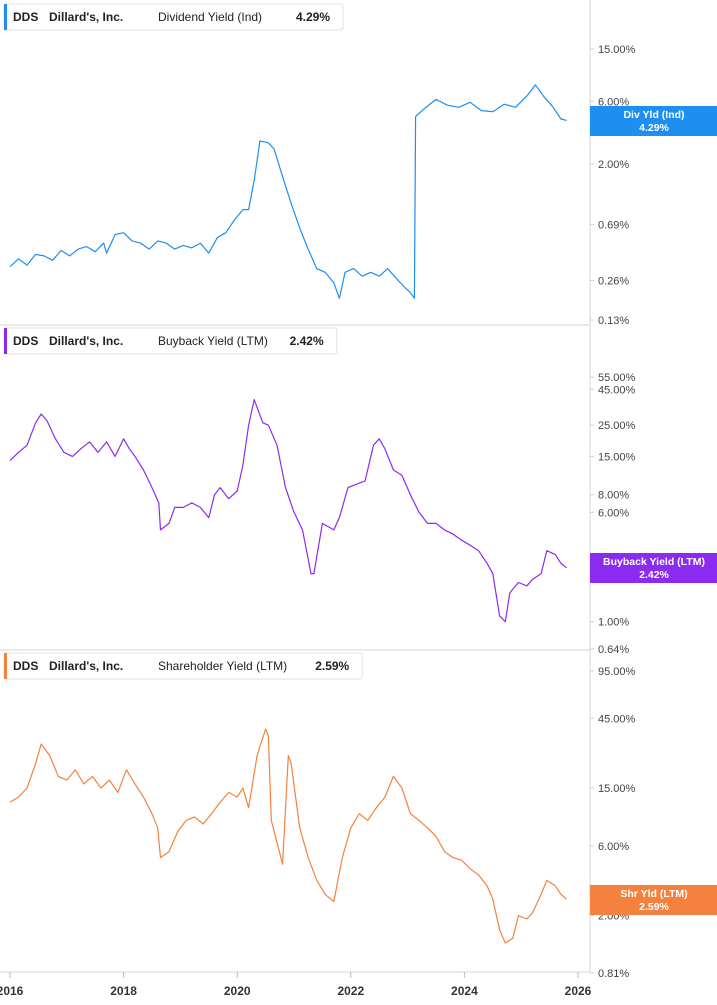 The width and height of the screenshot is (717, 1005). Describe the element at coordinates (613, 321) in the screenshot. I see `y-tick-label: 0.13%` at that location.